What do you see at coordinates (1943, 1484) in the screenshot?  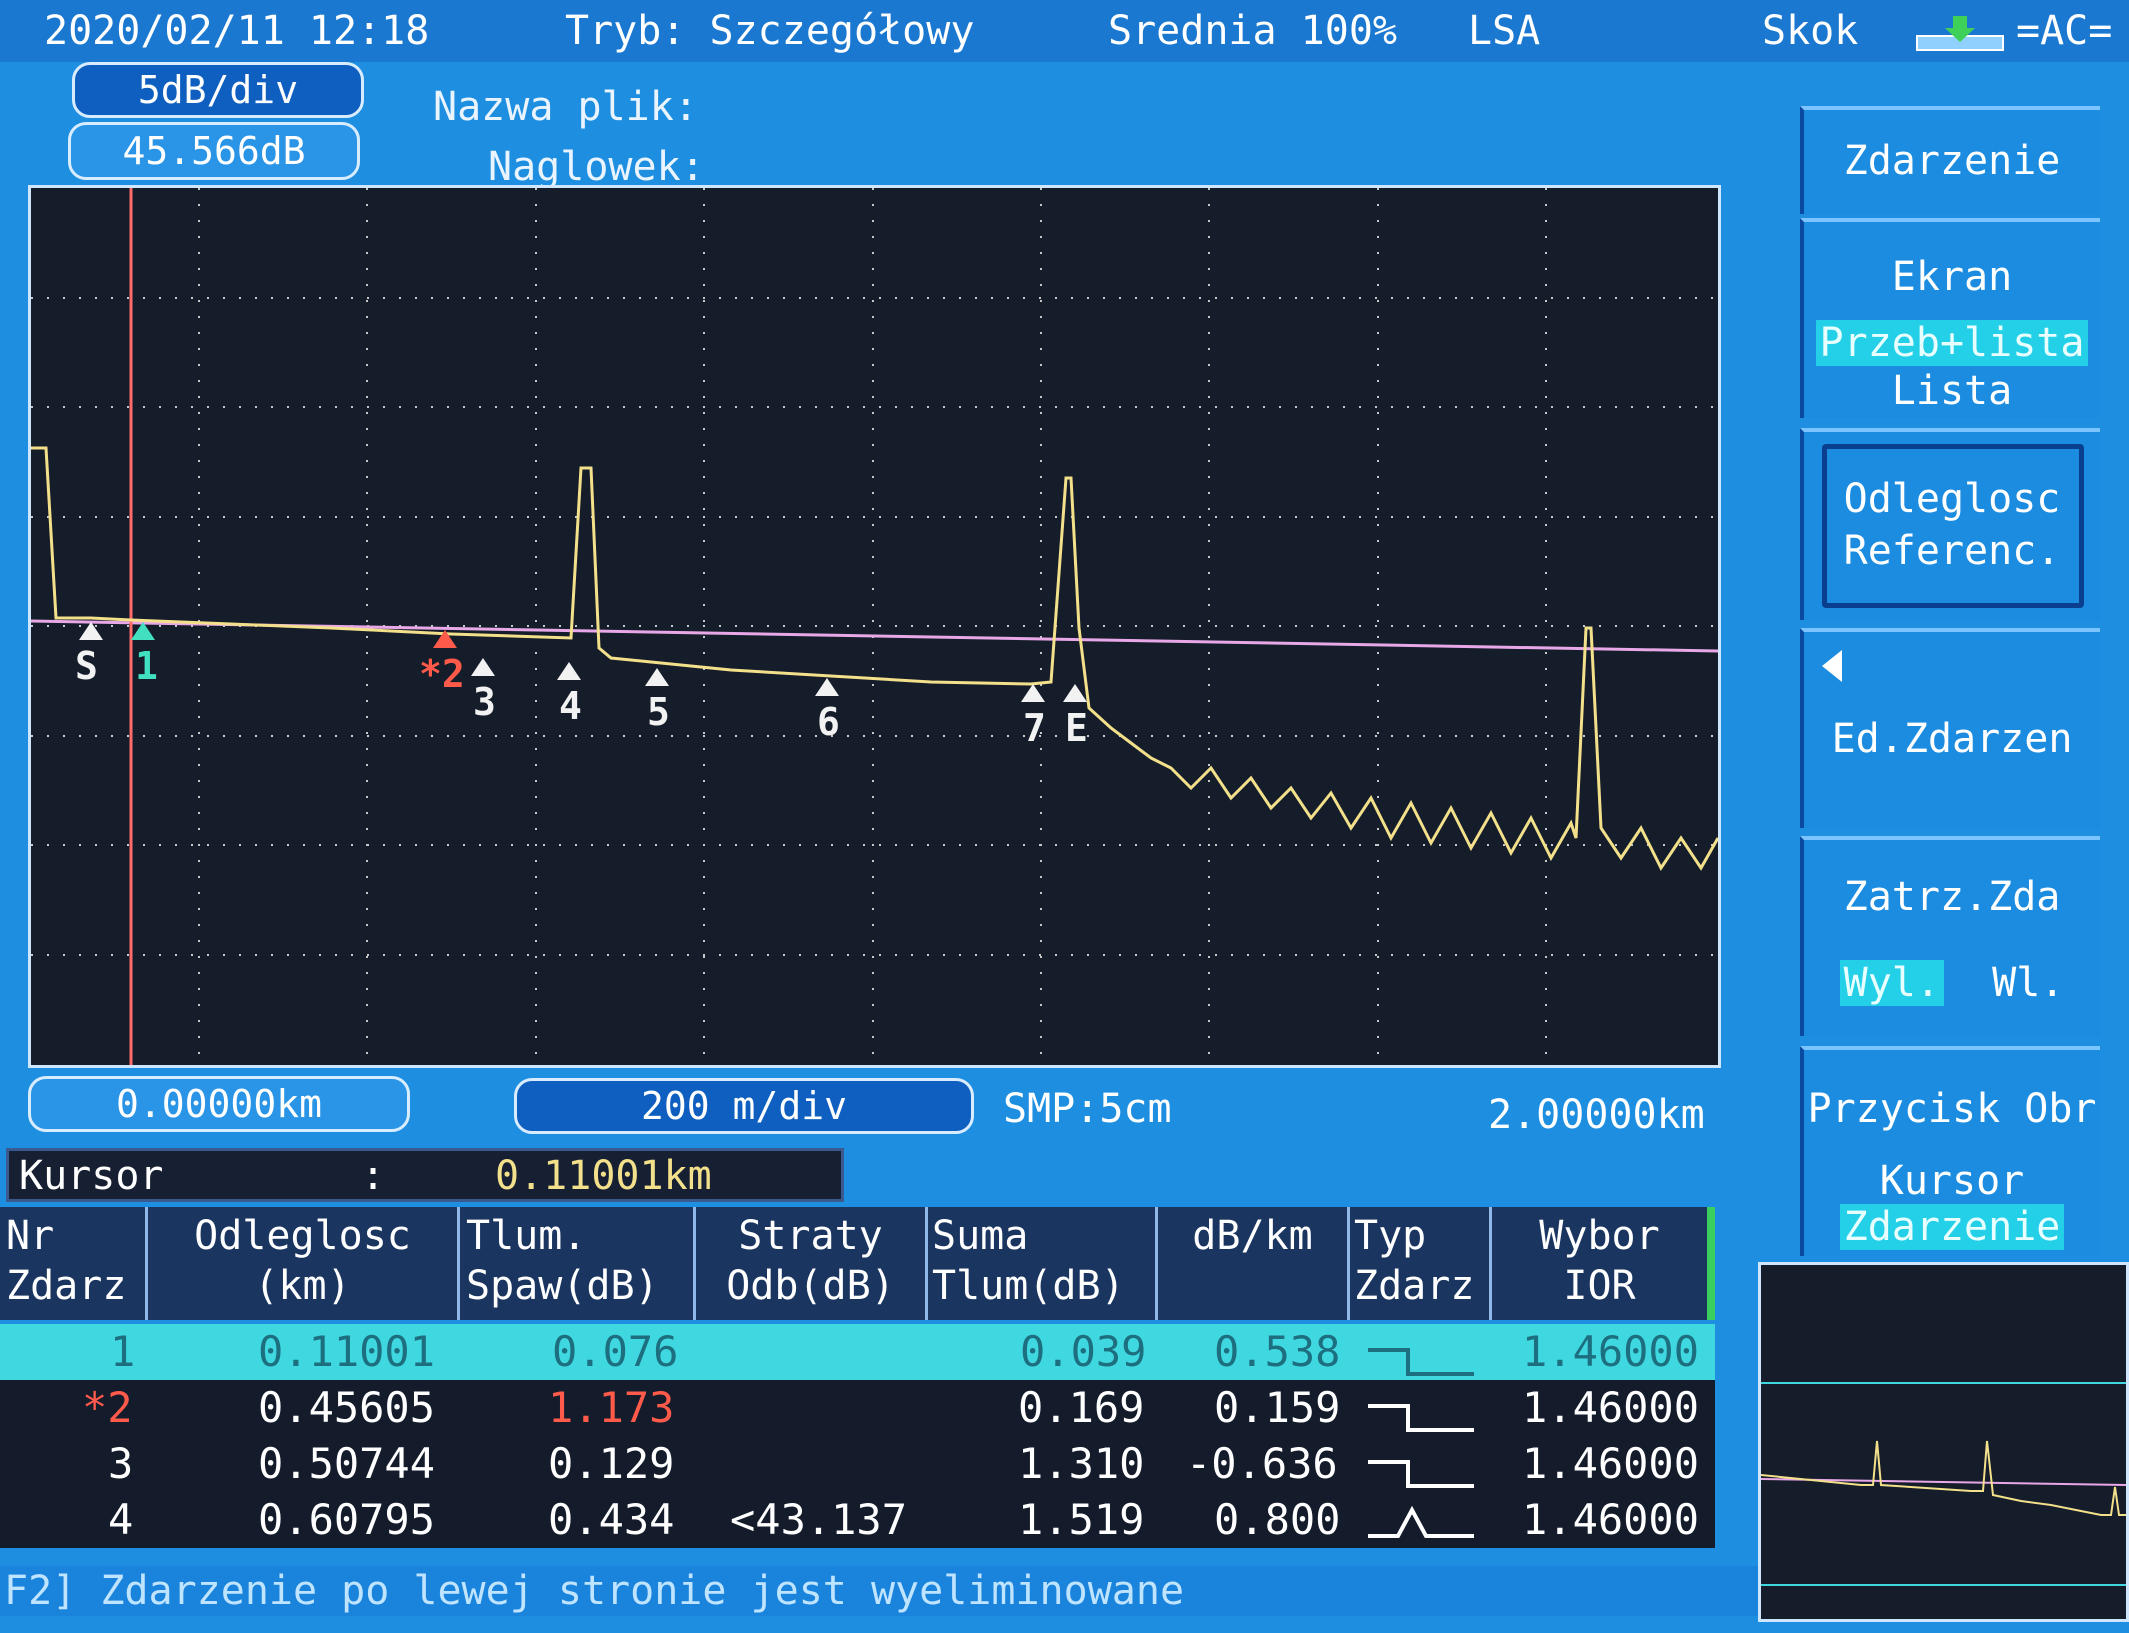 I see `overview-trace-svg` at bounding box center [1943, 1484].